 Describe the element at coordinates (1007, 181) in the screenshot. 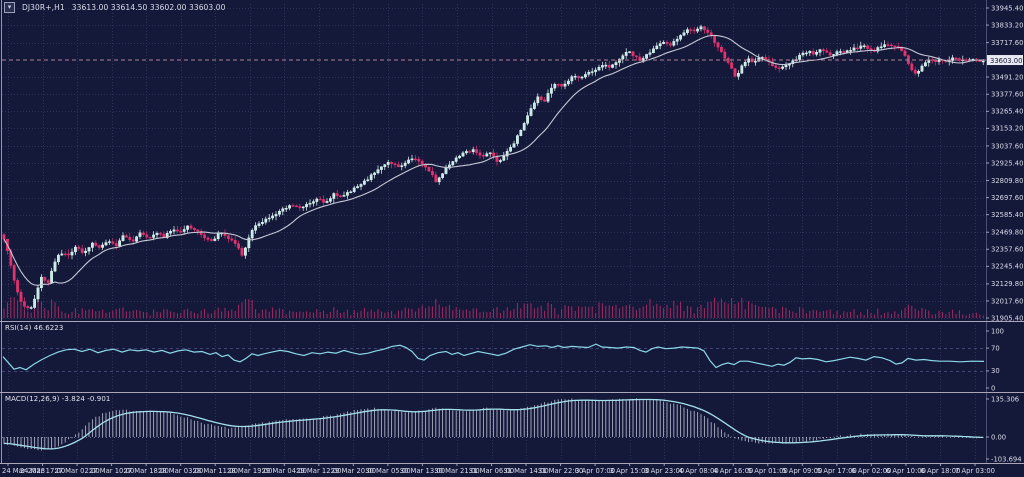

I see `svg-text: 32809.80` at that location.